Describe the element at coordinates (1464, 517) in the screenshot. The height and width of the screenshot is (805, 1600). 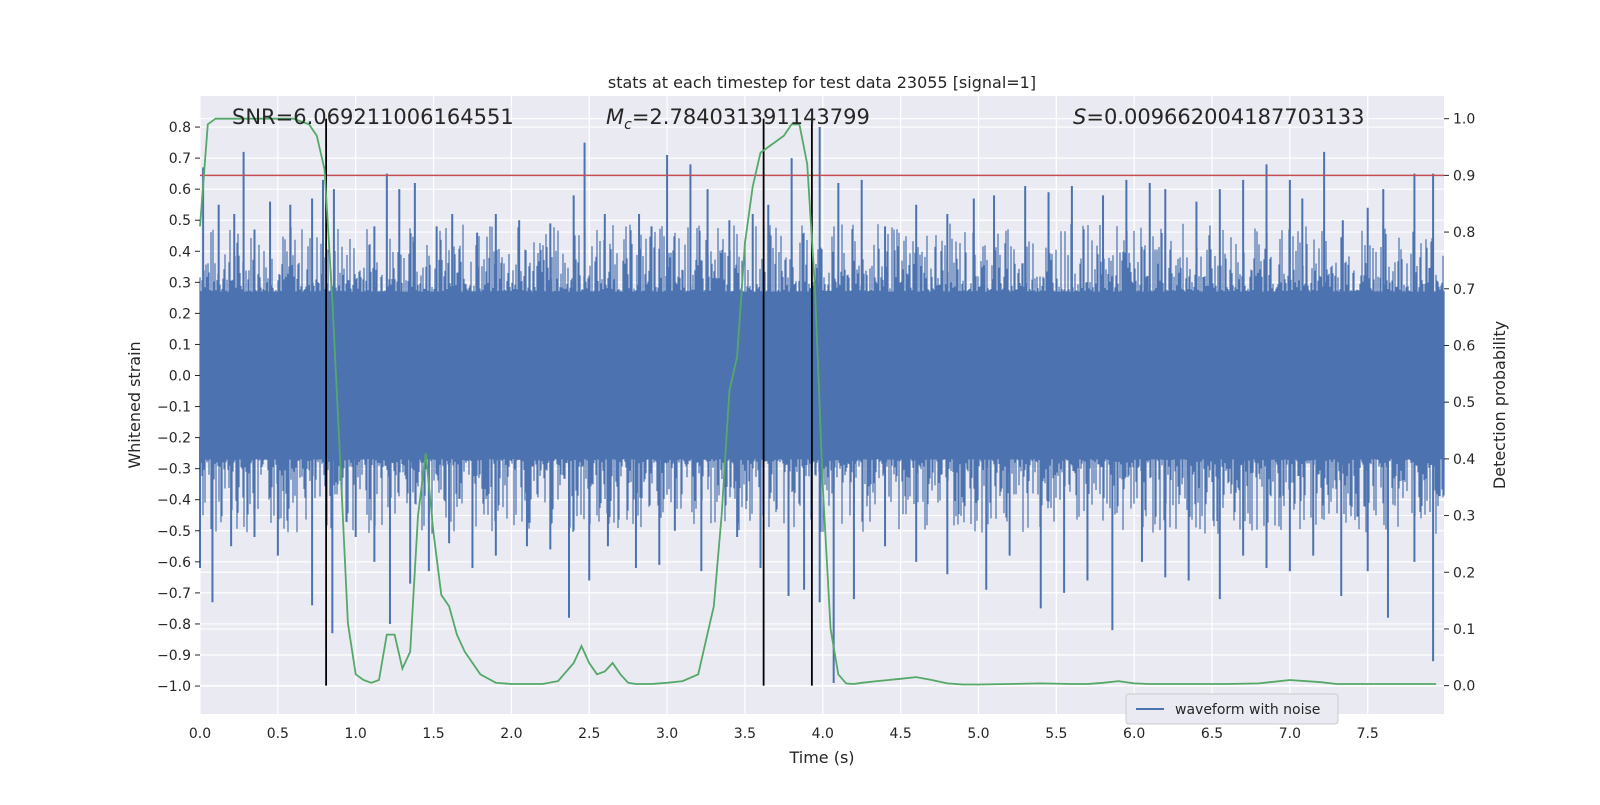
I see `right-tick-label-7: 0.3` at that location.